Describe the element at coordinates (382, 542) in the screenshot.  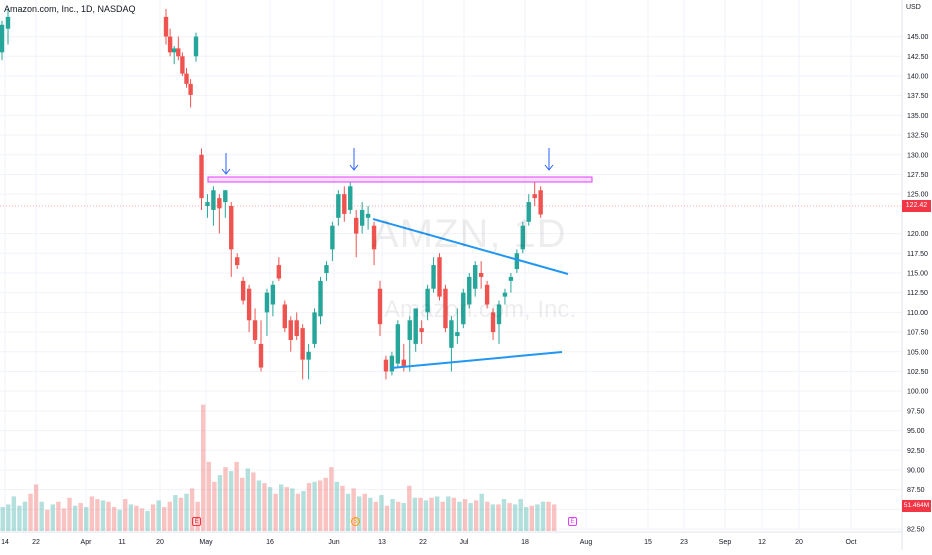
I see `x-tick-label: 13` at that location.